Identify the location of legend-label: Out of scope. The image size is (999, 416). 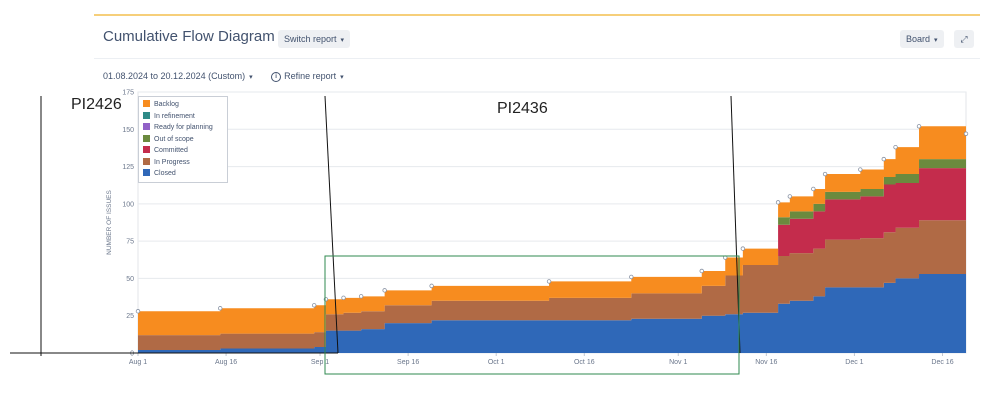
(174, 139).